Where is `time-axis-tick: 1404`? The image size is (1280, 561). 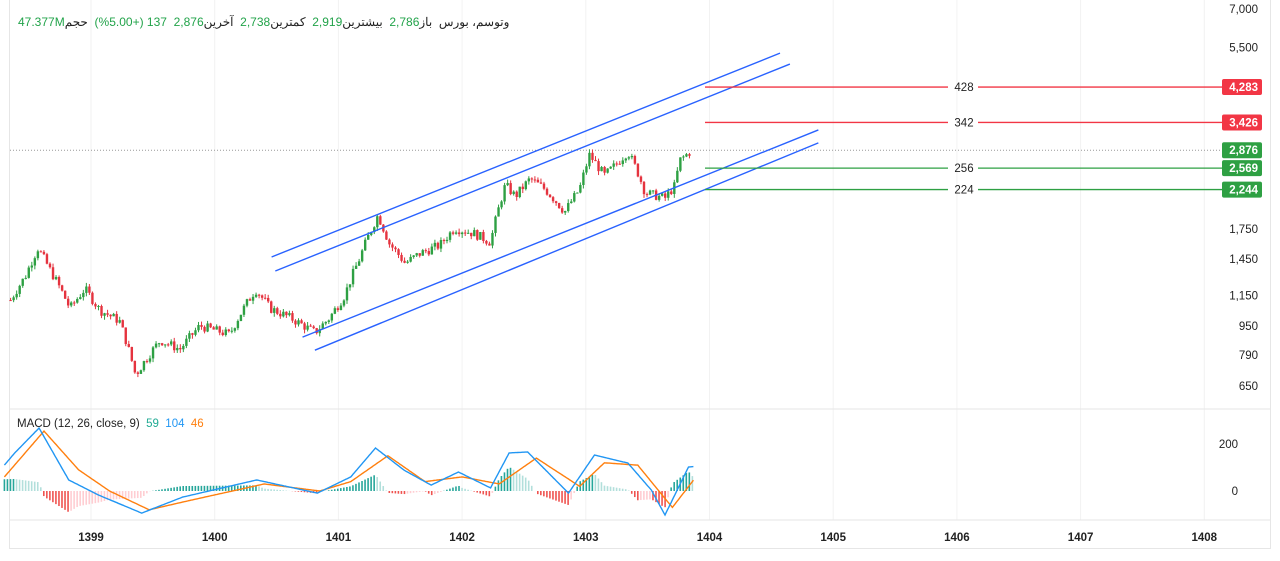
time-axis-tick: 1404 is located at coordinates (710, 538).